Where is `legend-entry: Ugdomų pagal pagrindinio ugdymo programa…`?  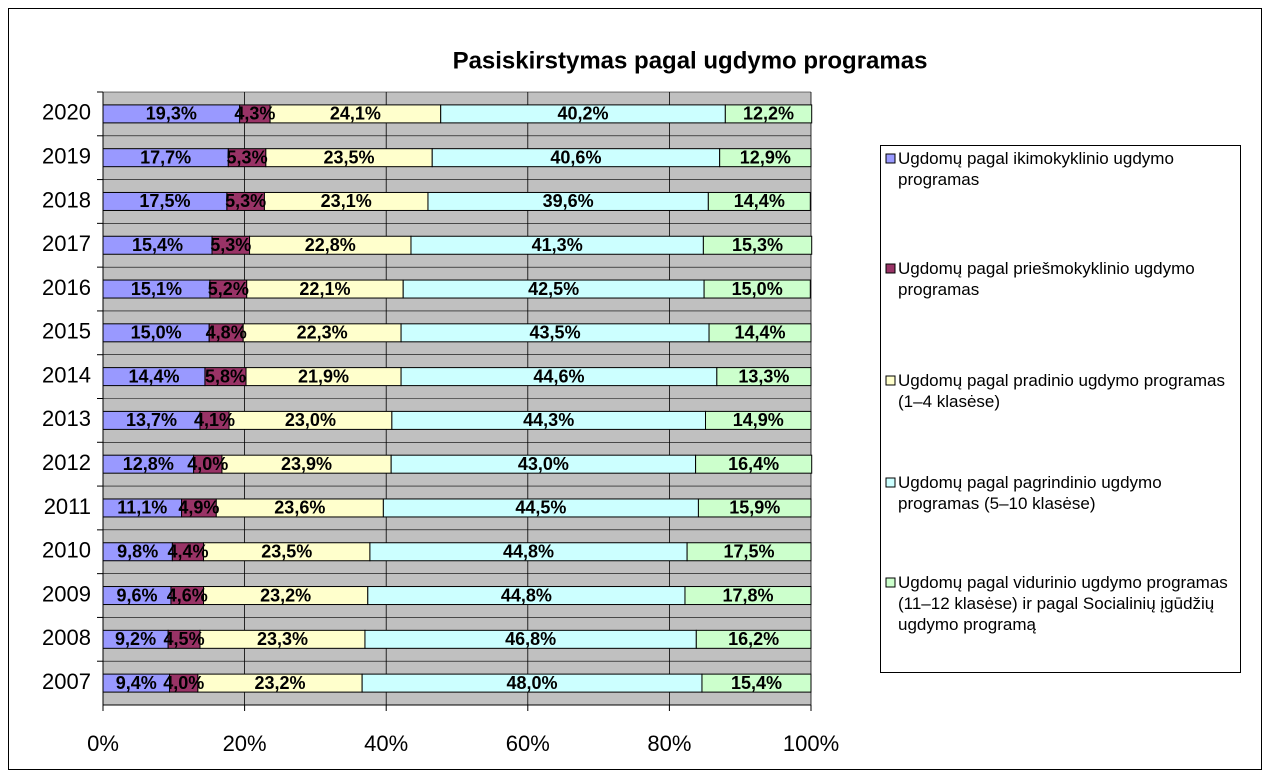 legend-entry: Ugdomų pagal pagrindinio ugdymo programa… is located at coordinates (1030, 493).